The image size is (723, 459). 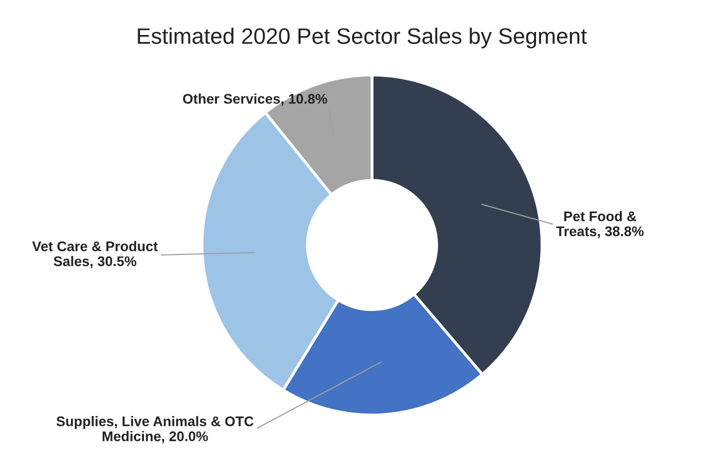 What do you see at coordinates (155, 430) in the screenshot?
I see `slice-label: Supplies, Live Animals & OTC Medicine, 20.0%` at bounding box center [155, 430].